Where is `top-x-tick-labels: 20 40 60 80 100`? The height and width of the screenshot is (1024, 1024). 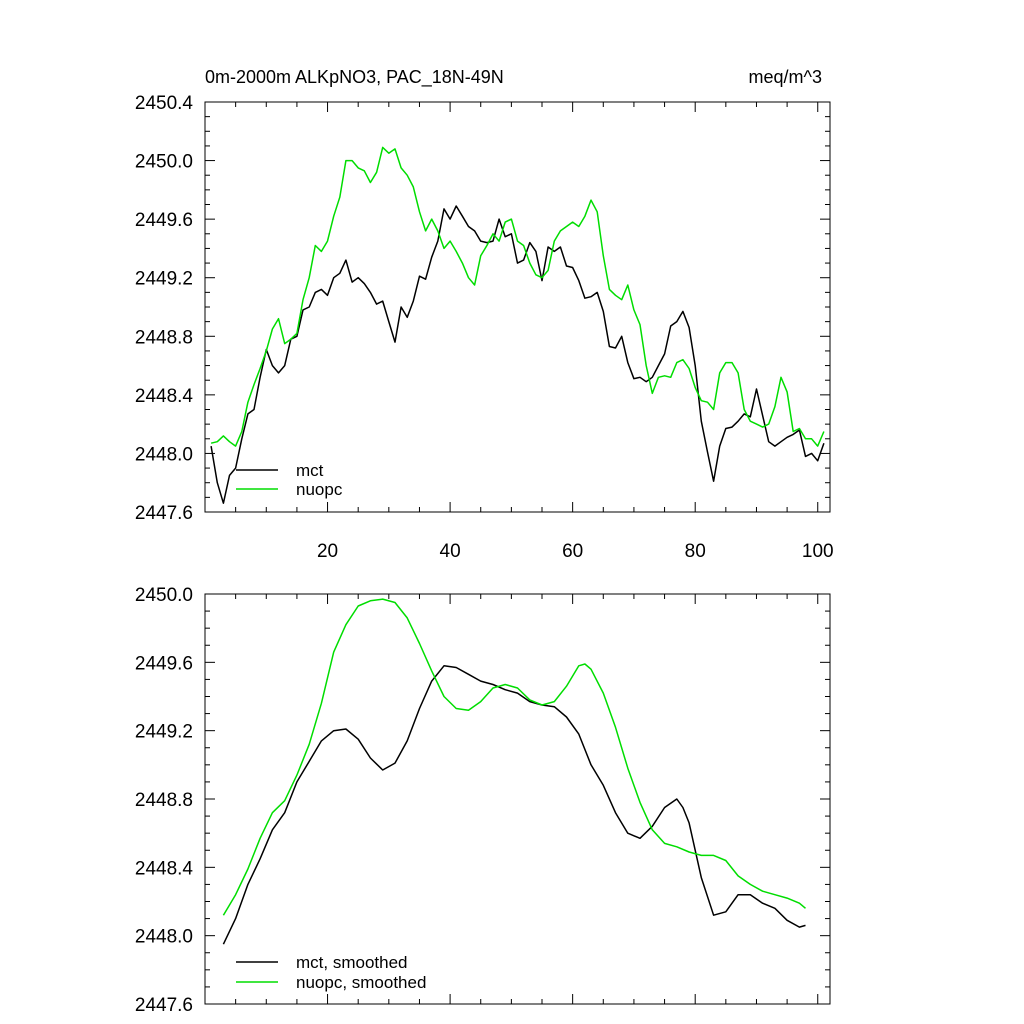
top-x-tick-labels: 20 40 60 80 100 is located at coordinates (575, 551).